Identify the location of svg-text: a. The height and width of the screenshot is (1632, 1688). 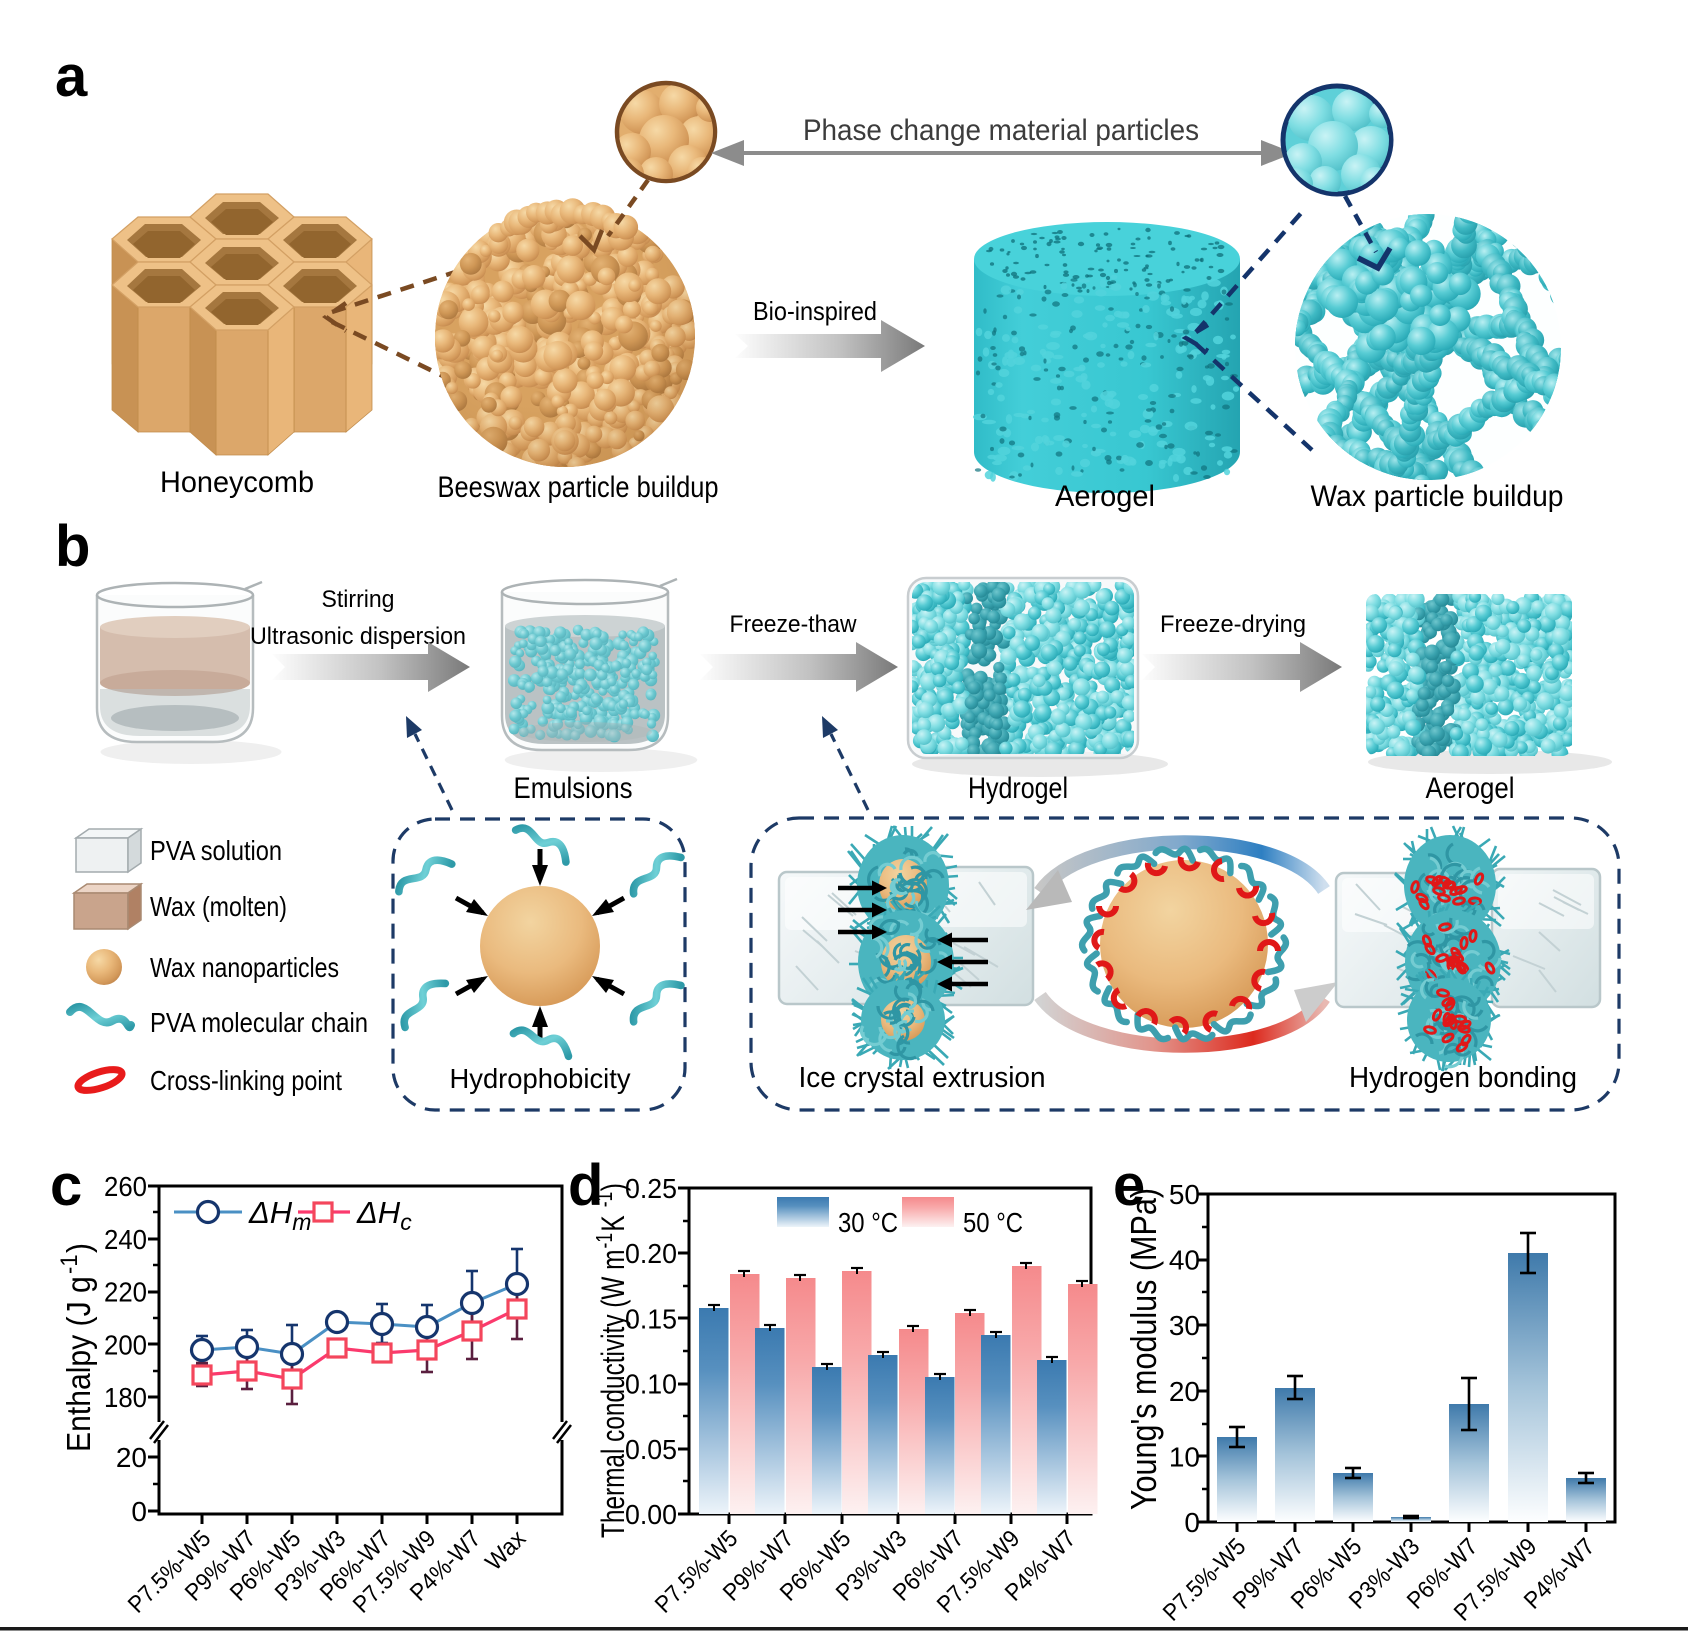
(71, 76).